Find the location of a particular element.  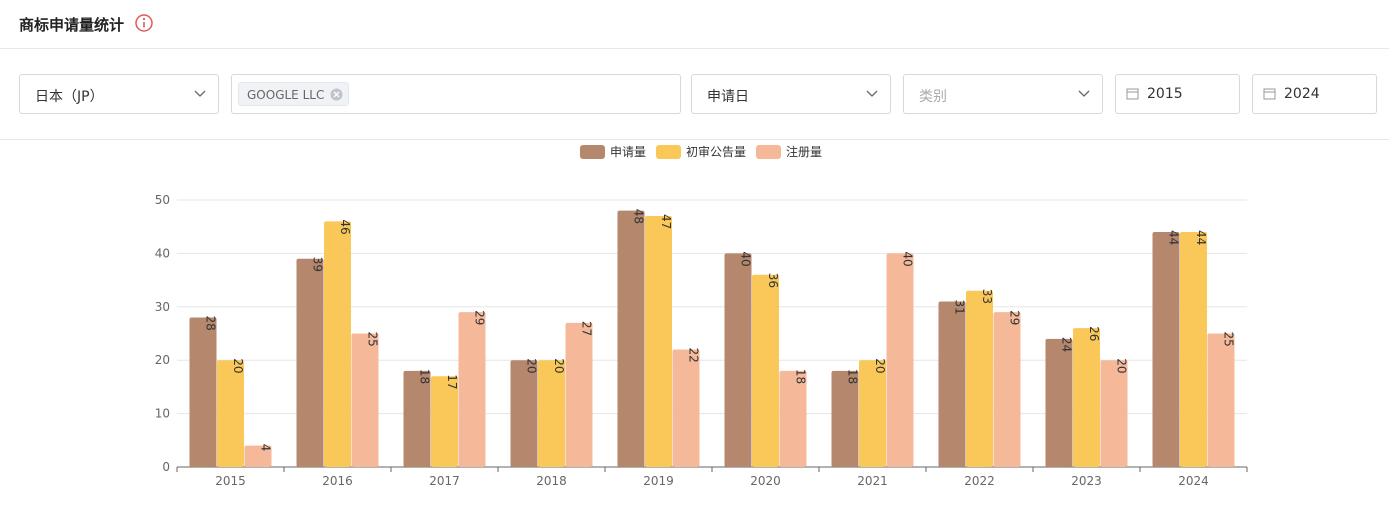

tag-close is located at coordinates (336, 94).